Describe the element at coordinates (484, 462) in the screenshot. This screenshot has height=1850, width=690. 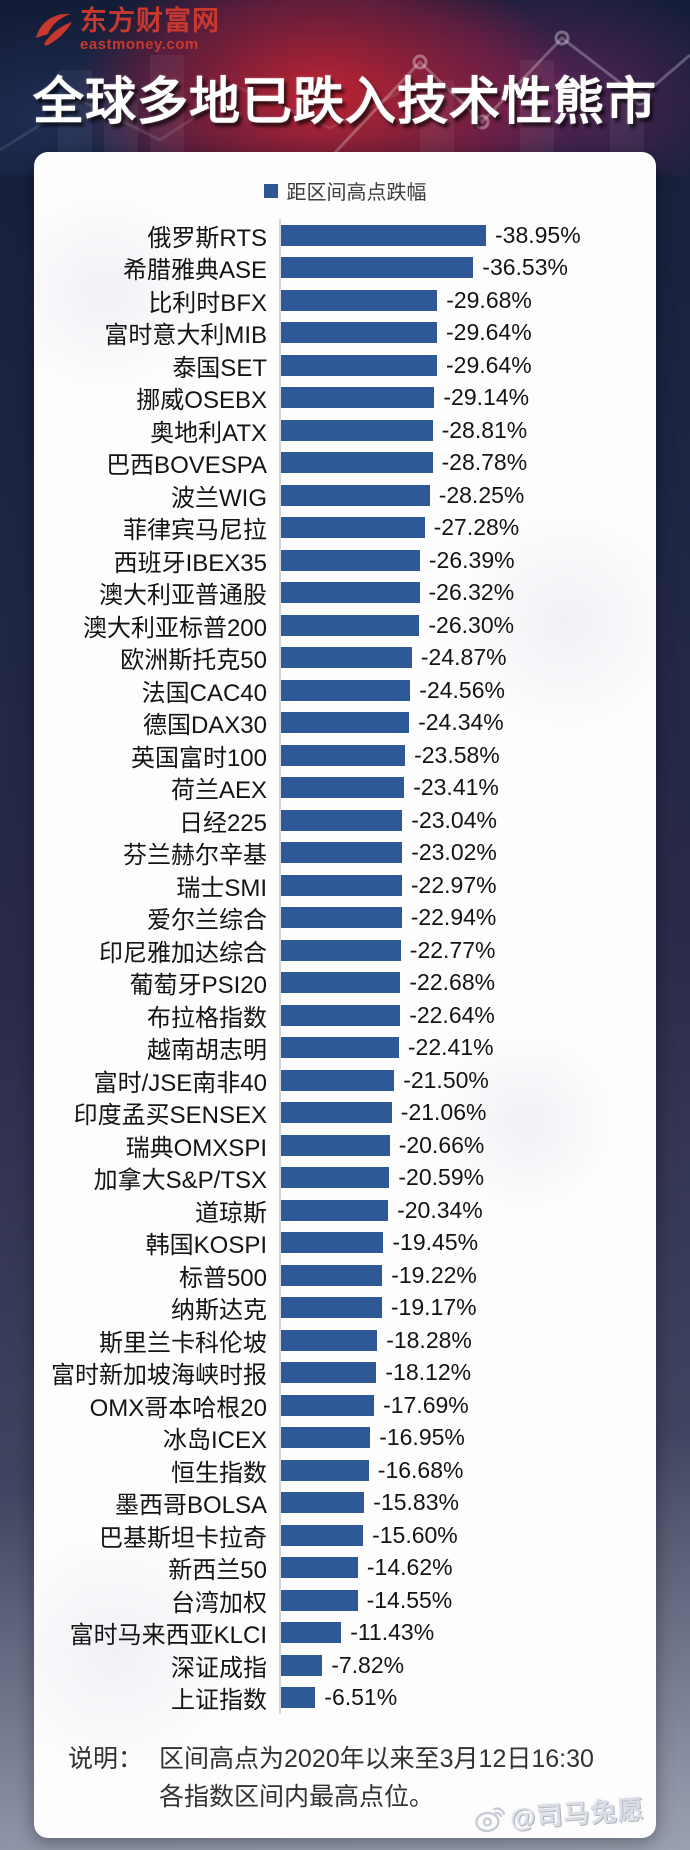
I see `value-label: -28.78%` at that location.